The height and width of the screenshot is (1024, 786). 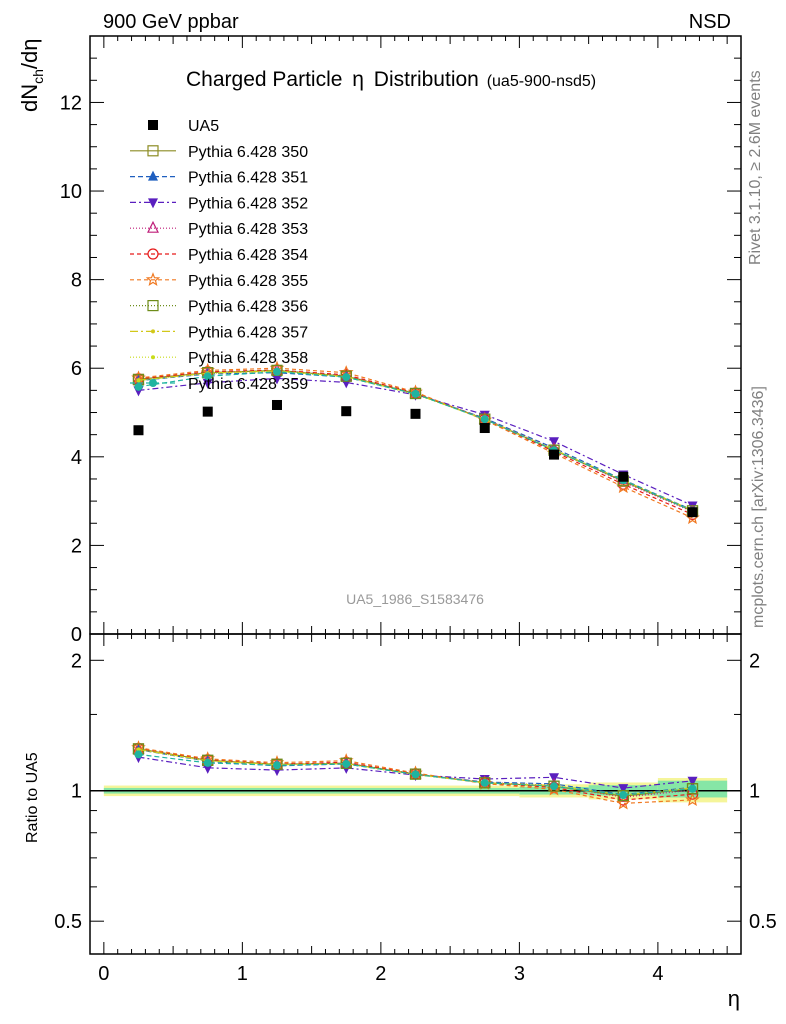 I want to click on analysis-watermark: UA5_1986_S1583476, so click(x=415, y=599).